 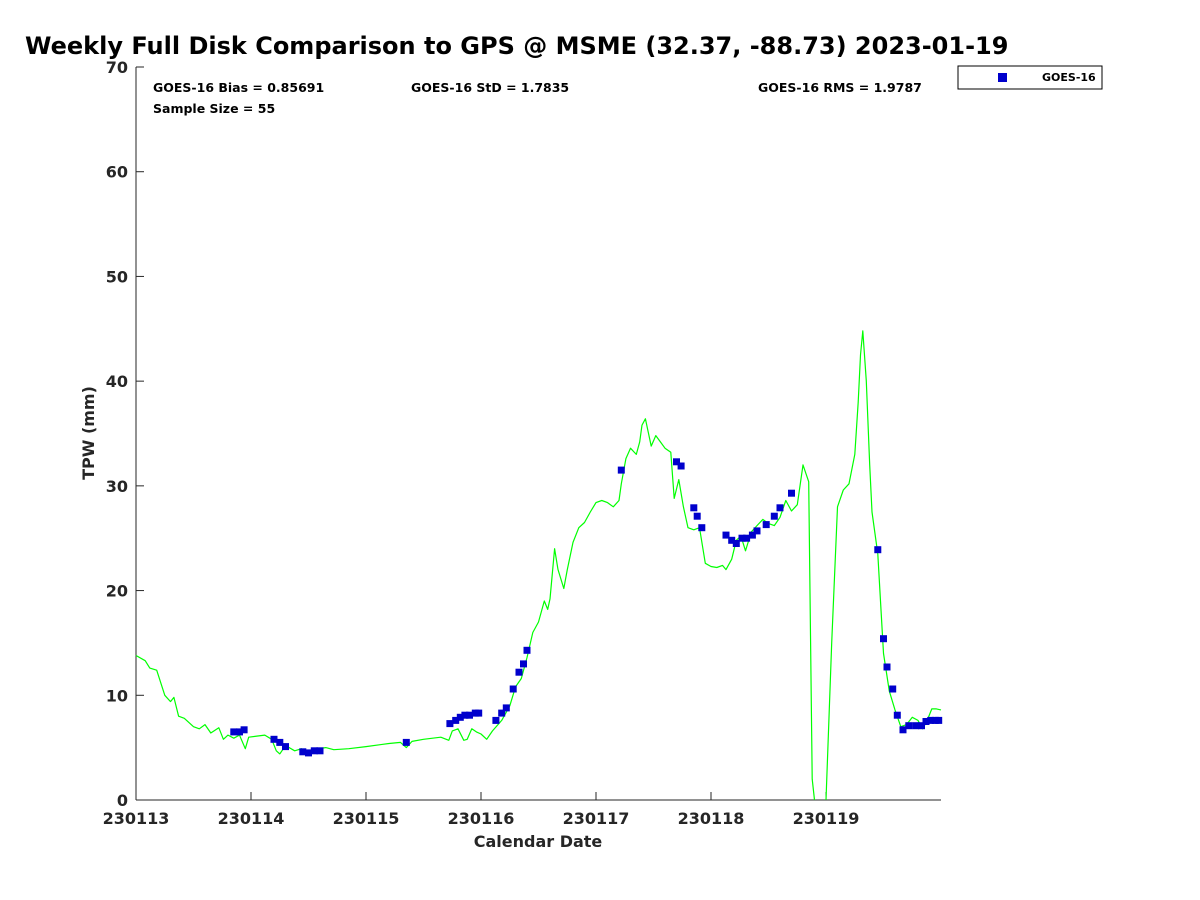 I want to click on x-tick-label: 230119, so click(x=826, y=818).